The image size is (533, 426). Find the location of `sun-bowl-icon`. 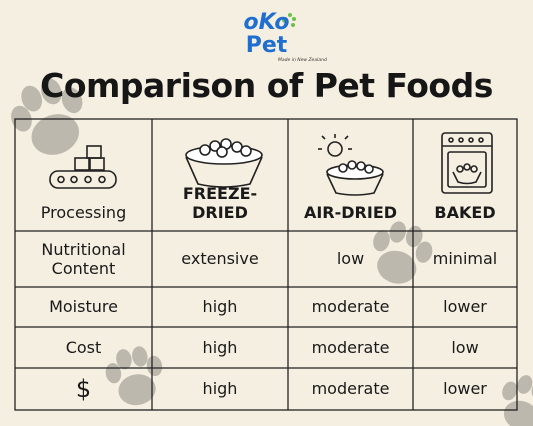

sun-bowl-icon is located at coordinates (351, 165).